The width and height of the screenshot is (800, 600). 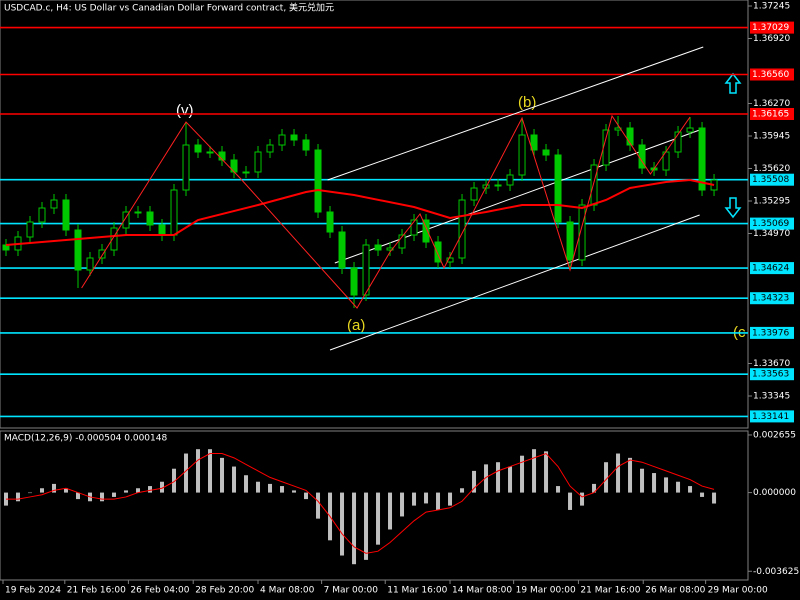 I want to click on x-tick-label: 21 Feb 16:00, so click(x=96, y=591).